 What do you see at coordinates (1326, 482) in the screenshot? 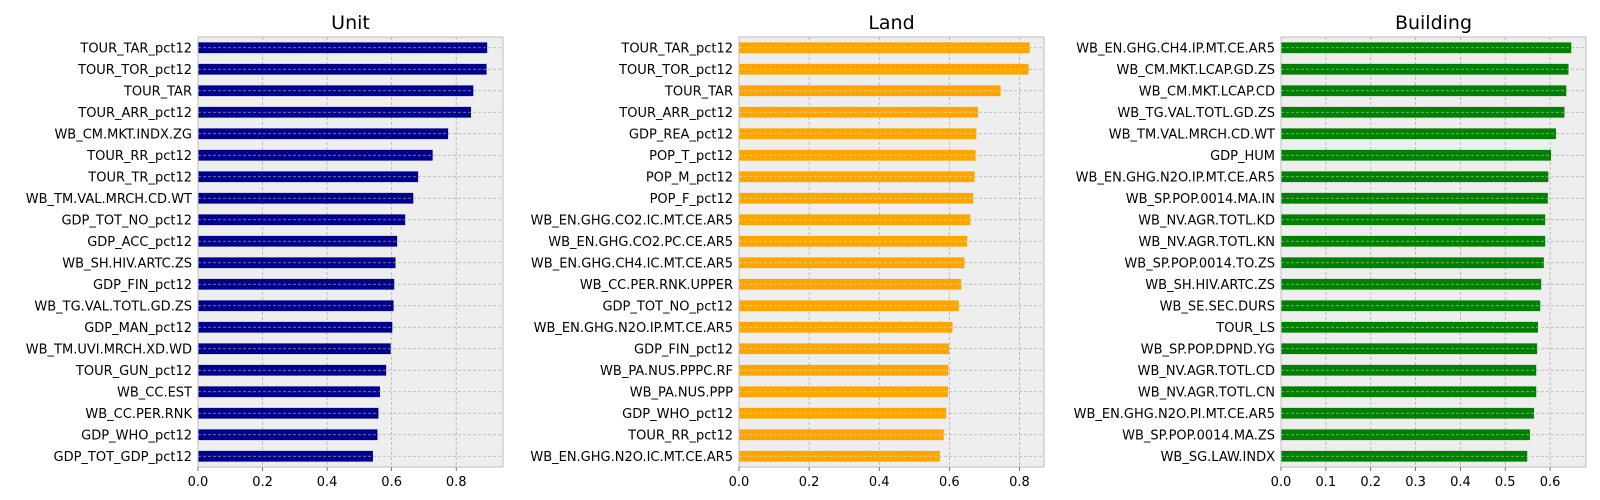
I see `x-tick-label: 0.1` at bounding box center [1326, 482].